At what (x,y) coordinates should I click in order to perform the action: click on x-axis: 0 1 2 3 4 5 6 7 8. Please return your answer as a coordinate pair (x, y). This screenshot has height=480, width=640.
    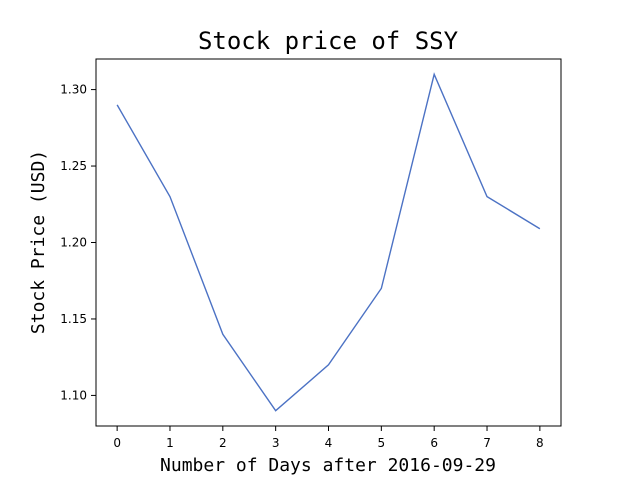
    Looking at the image, I should click on (328, 438).